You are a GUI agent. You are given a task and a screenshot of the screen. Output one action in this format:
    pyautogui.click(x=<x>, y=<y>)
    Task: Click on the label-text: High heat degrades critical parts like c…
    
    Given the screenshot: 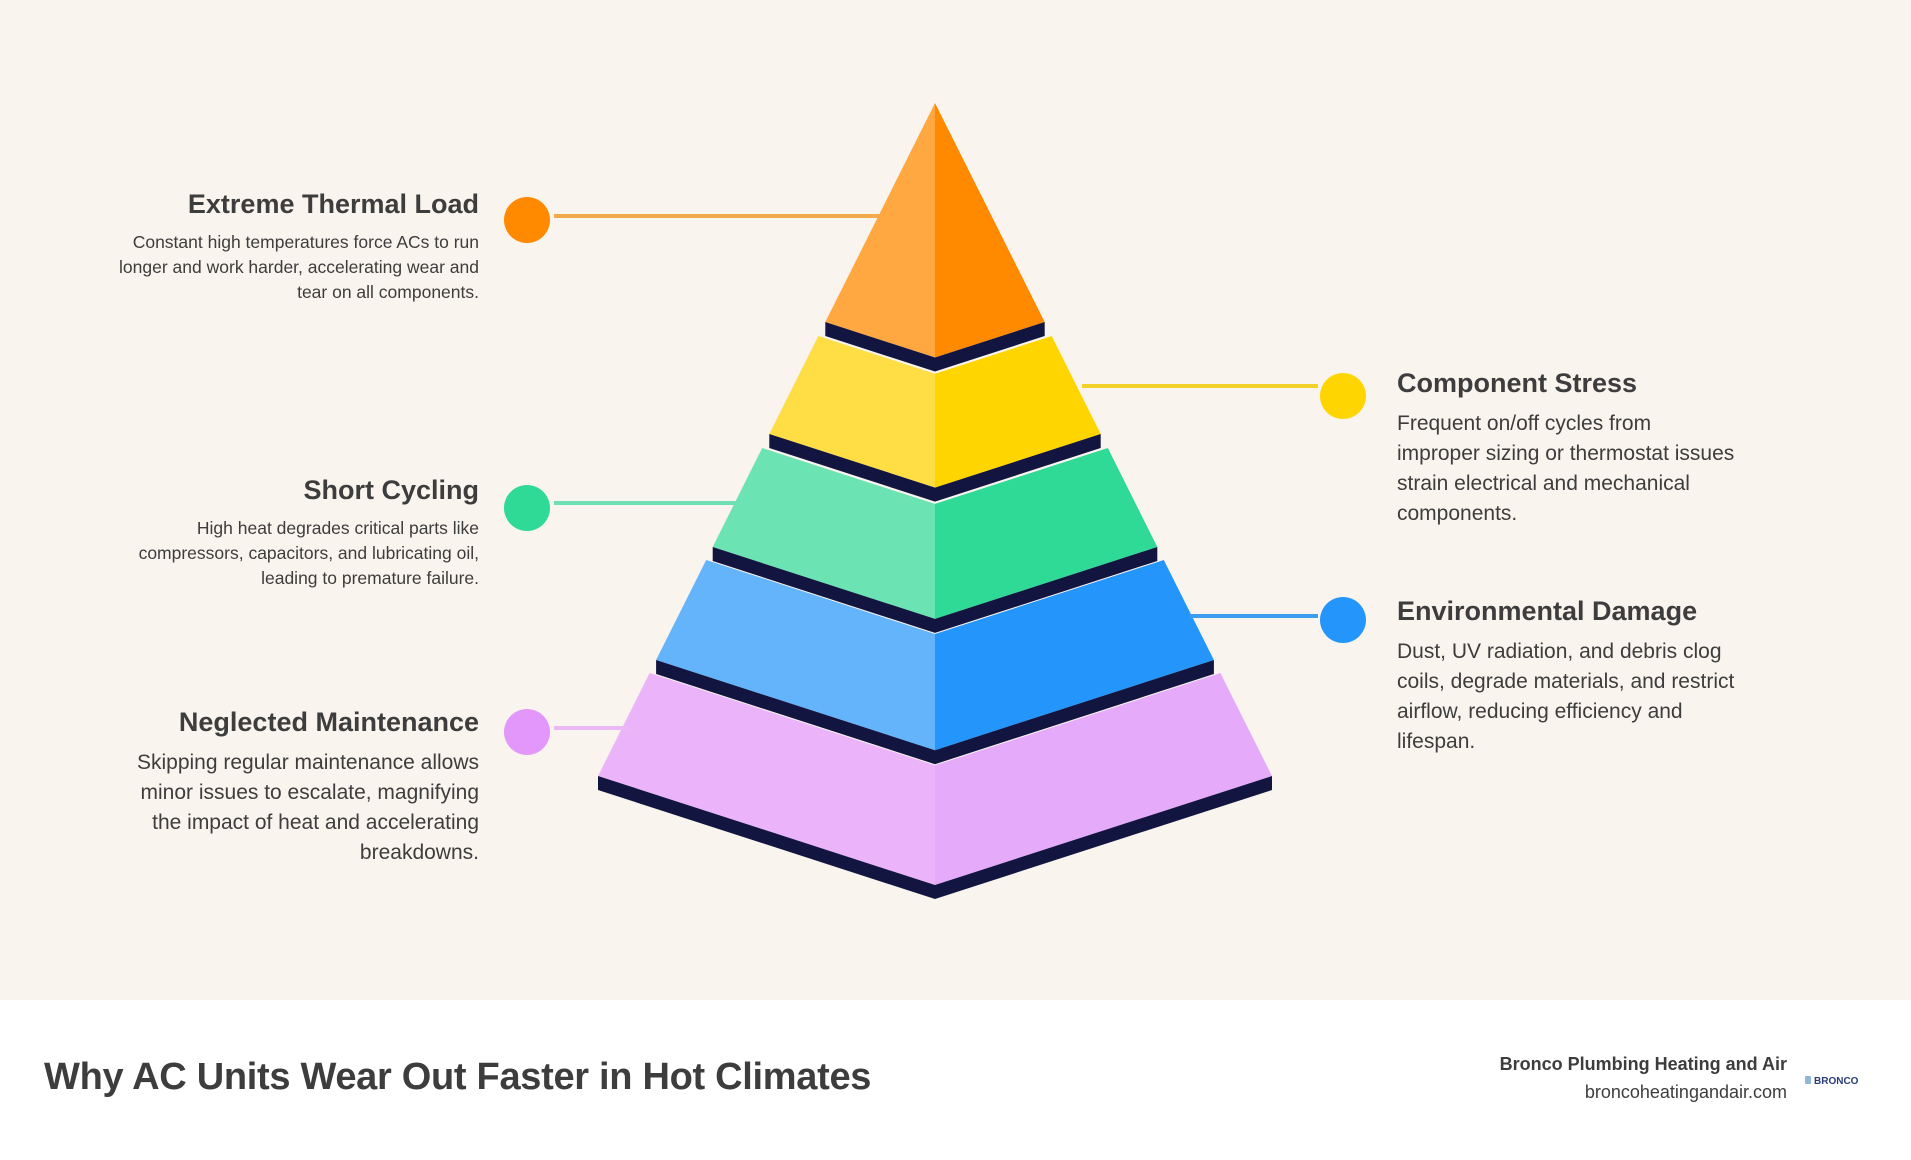 What is the action you would take?
    pyautogui.click(x=308, y=553)
    